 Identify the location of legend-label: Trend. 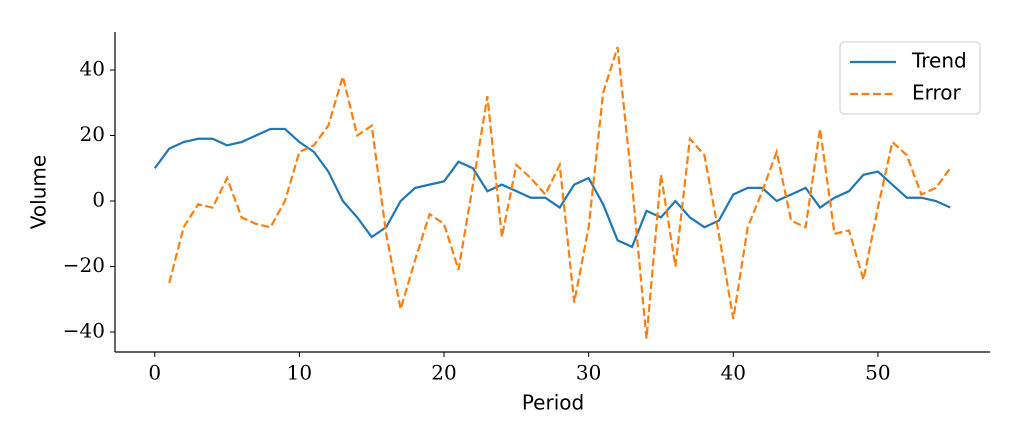
(939, 61).